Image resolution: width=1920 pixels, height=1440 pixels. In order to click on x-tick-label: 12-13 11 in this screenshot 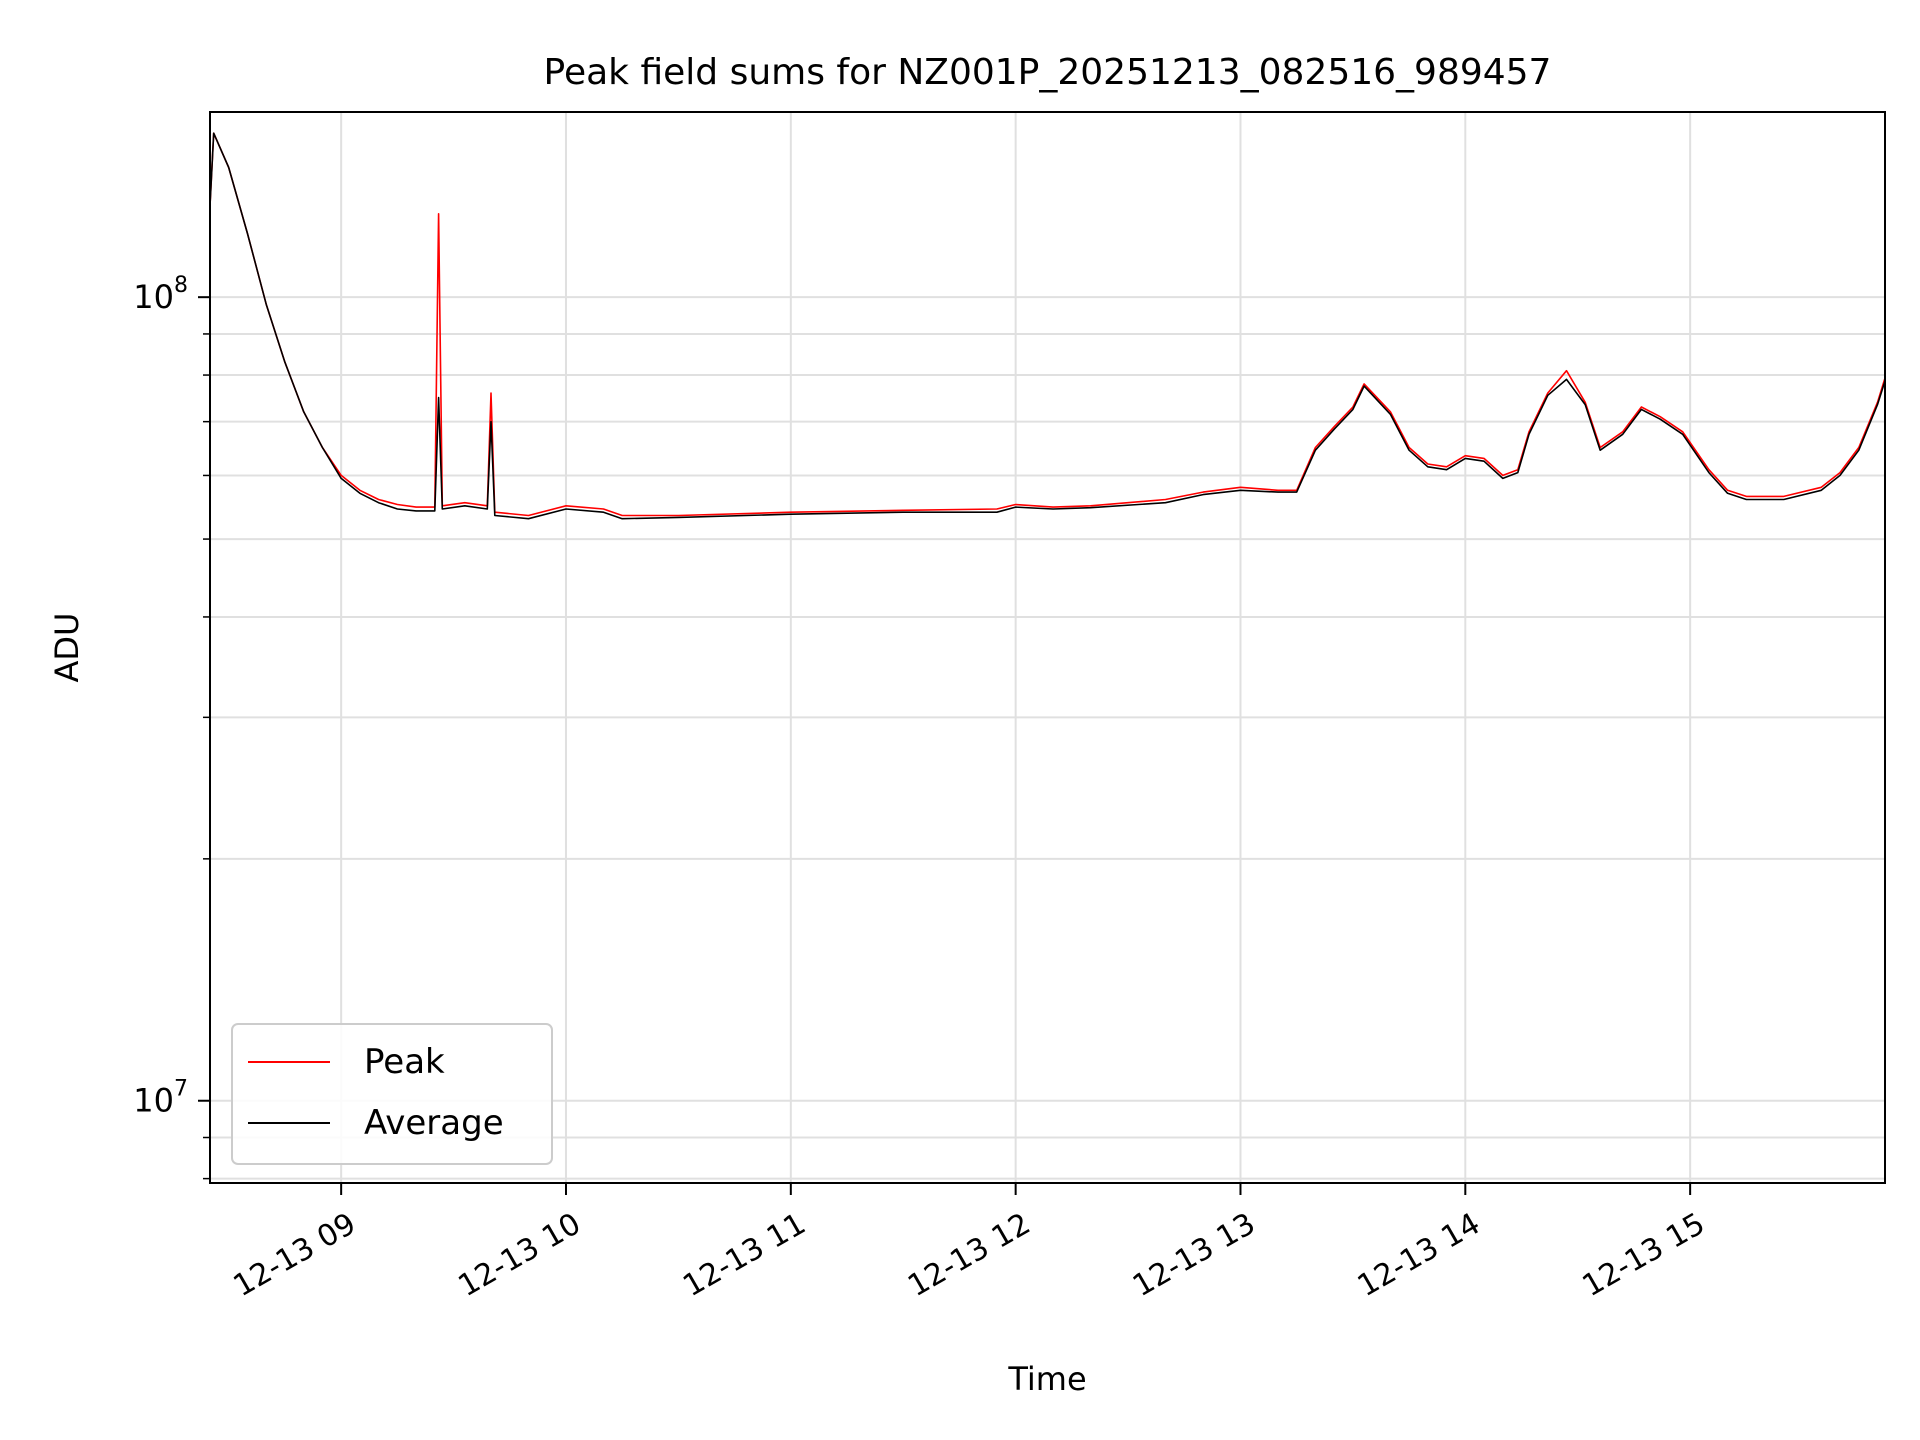, I will do `click(744, 1255)`.